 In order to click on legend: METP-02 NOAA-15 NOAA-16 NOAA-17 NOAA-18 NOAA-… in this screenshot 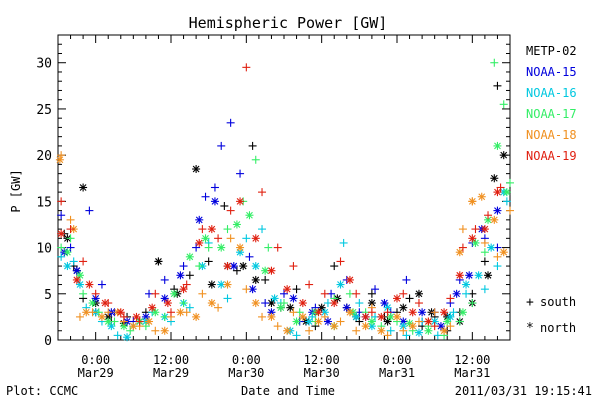, I will do `click(551, 103)`.